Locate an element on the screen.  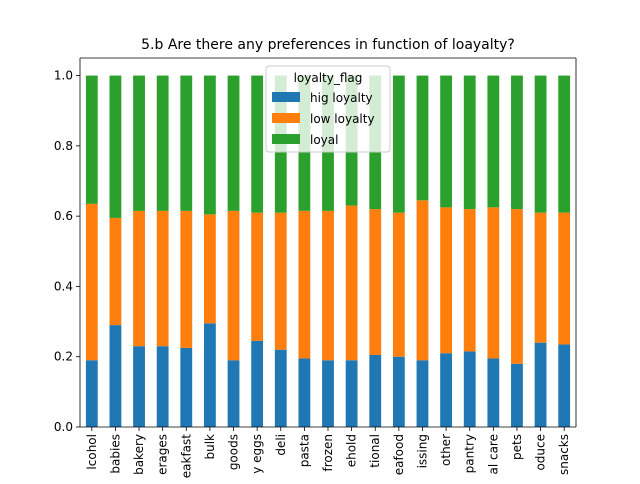
x-tick-label-20: snacks is located at coordinates (564, 454).